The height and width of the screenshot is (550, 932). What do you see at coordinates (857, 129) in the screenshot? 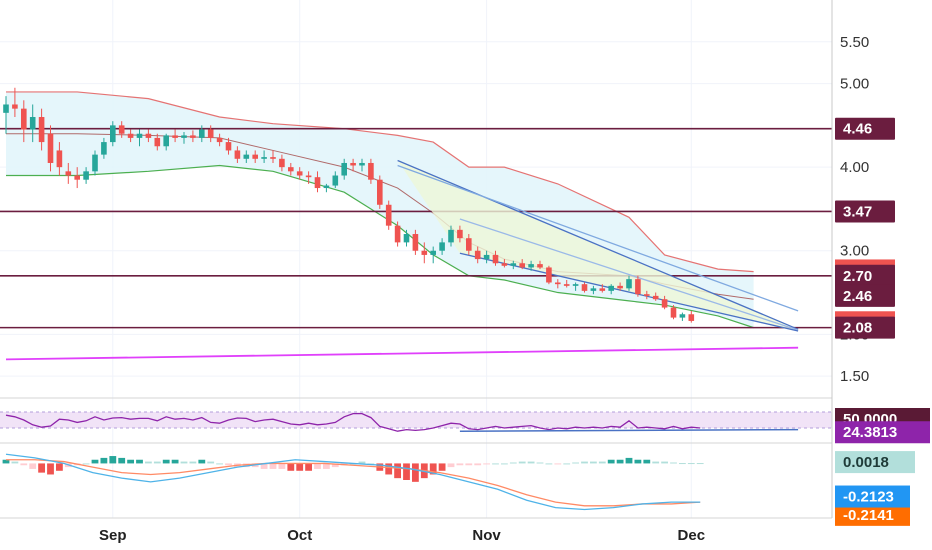
I see `price-tag-label: 4.46` at bounding box center [857, 129].